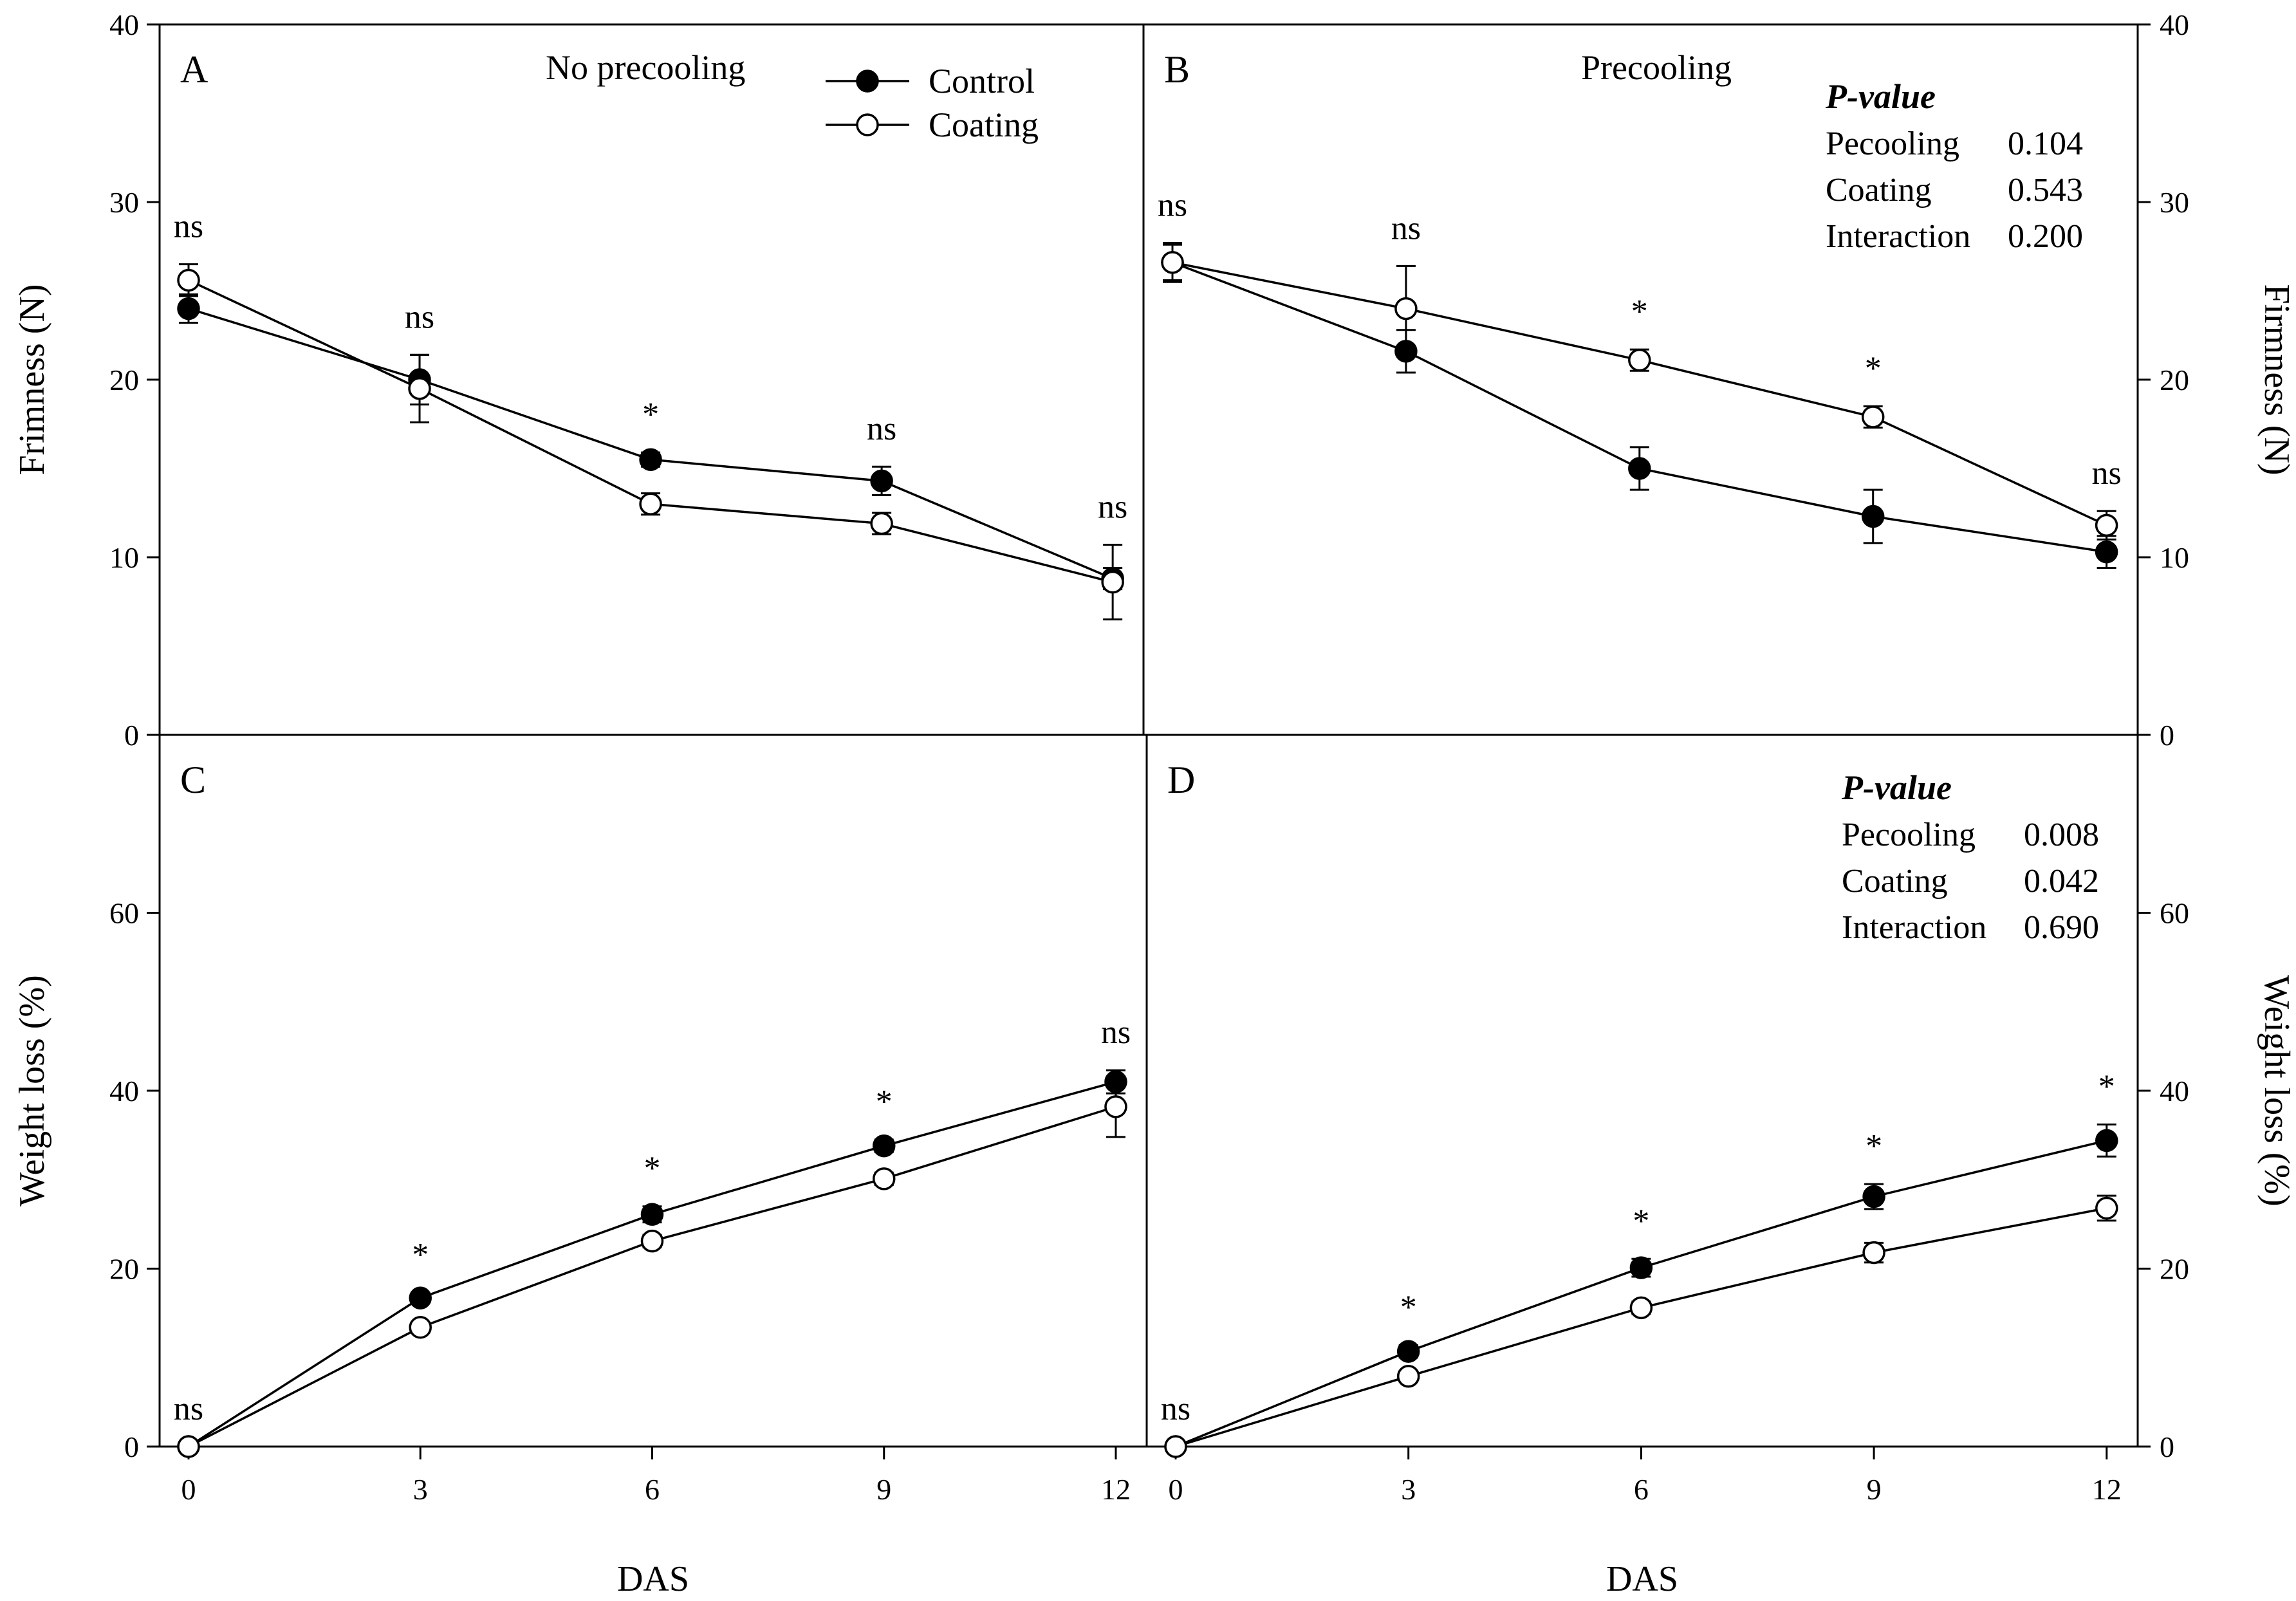 Image resolution: width=2296 pixels, height=1601 pixels. What do you see at coordinates (2061, 835) in the screenshot?
I see `p-value-value: 0.008` at bounding box center [2061, 835].